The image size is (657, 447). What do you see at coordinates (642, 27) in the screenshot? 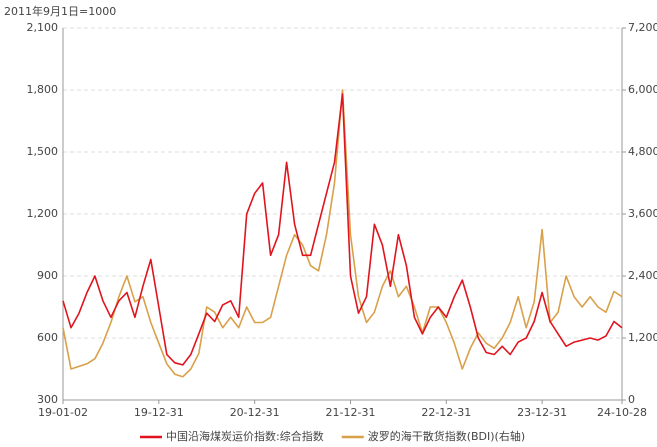
I see `y2-tick-label: 7,200` at bounding box center [642, 27].